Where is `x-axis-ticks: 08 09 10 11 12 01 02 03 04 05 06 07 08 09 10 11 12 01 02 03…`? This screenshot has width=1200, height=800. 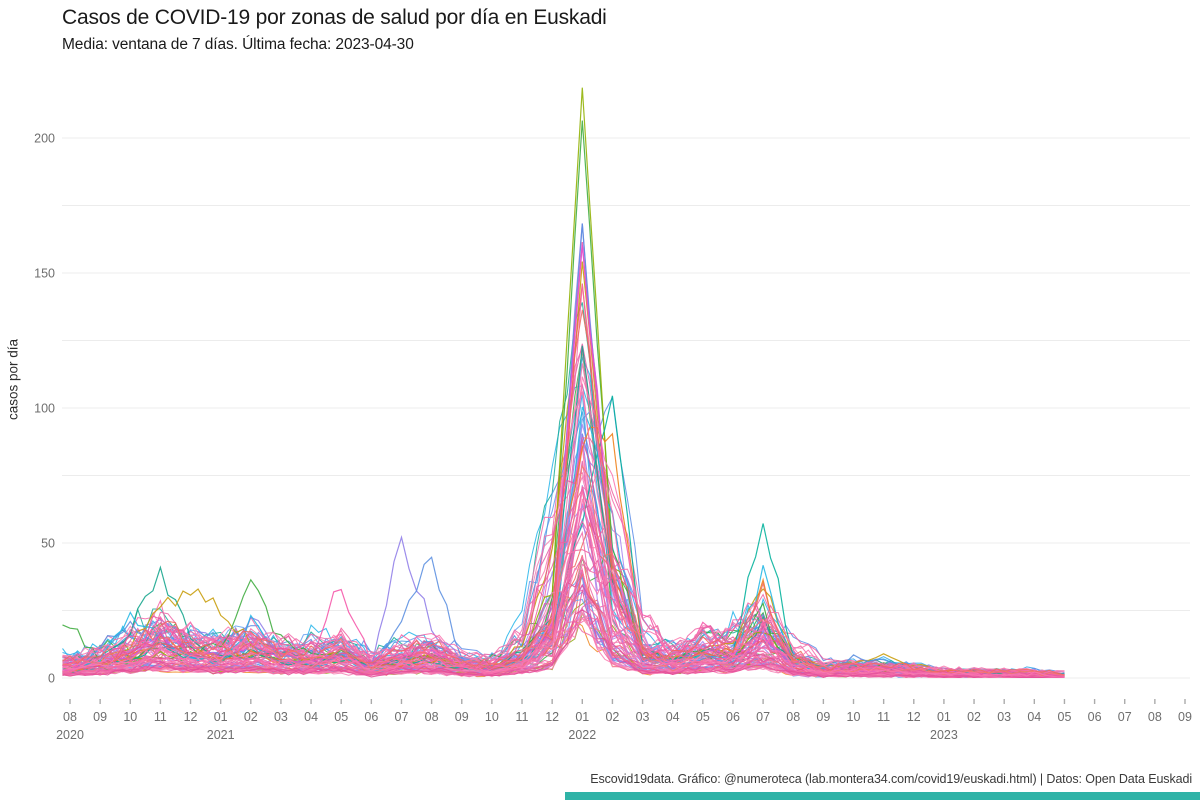 x-axis-ticks: 08 09 10 11 12 01 02 03 04 05 06 07 08 09 10 11 12 01 02 03… is located at coordinates (624, 720).